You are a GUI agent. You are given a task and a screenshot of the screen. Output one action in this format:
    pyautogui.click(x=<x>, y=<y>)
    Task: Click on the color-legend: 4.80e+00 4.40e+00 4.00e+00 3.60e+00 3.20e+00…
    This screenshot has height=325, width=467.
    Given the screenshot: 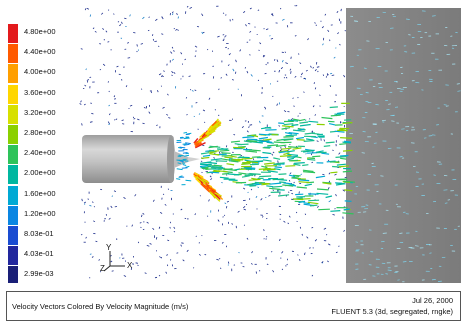 What is the action you would take?
    pyautogui.click(x=43, y=153)
    